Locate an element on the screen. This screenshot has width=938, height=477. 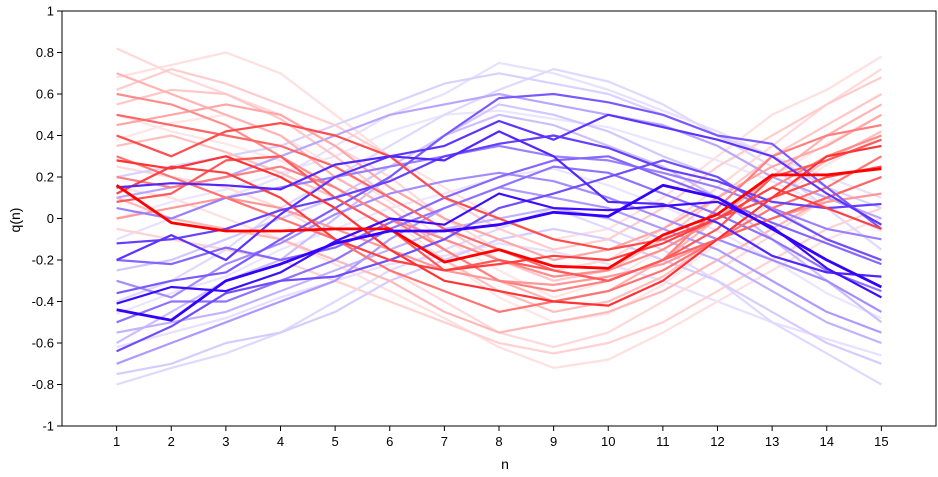
y-tick-label: -0.8 is located at coordinates (43, 384).